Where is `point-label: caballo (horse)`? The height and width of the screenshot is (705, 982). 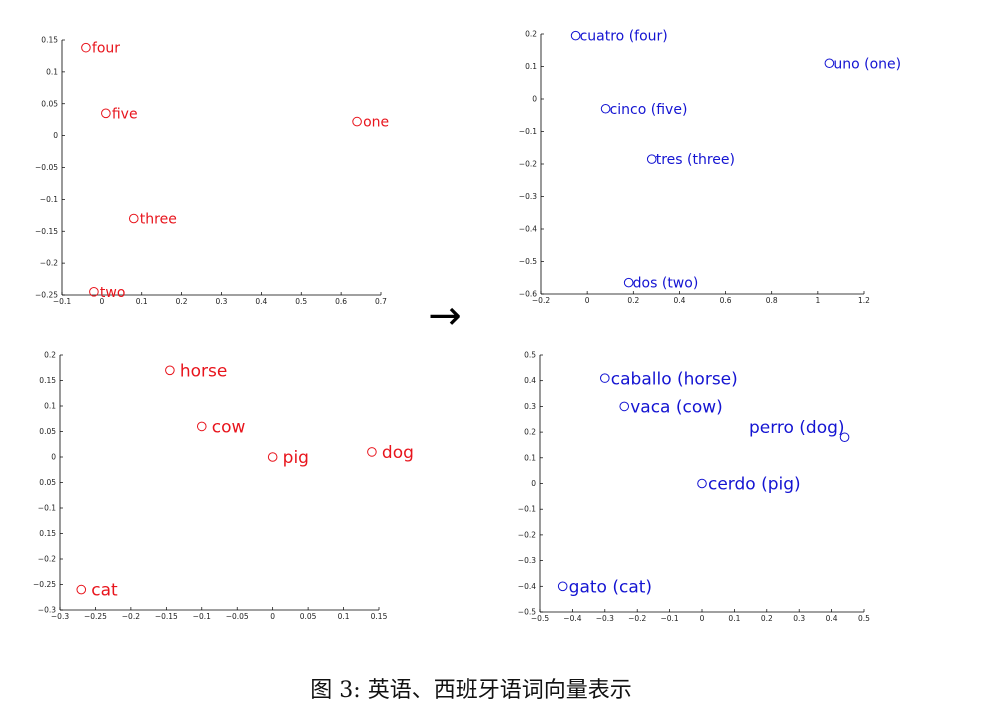 point-label: caballo (horse) is located at coordinates (674, 379).